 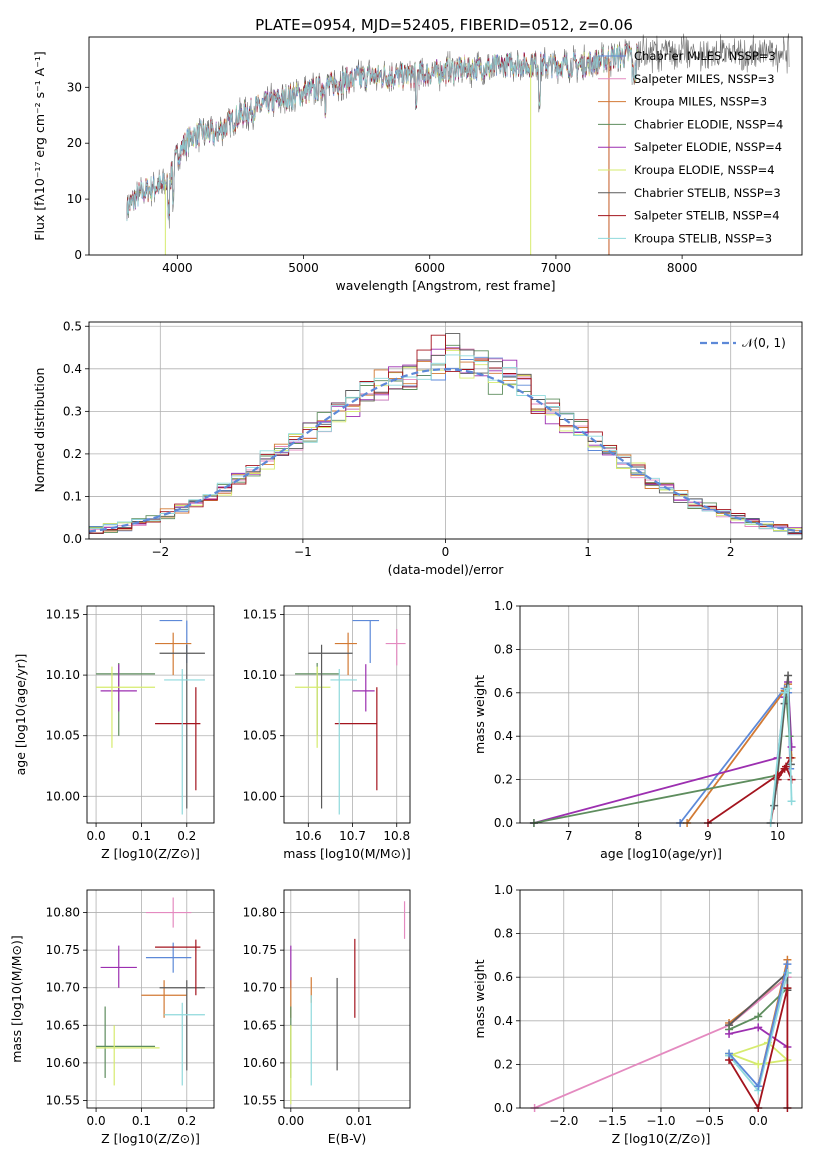 I want to click on legend-label: Salpeter MILES, NSSP=3, so click(x=704, y=79).